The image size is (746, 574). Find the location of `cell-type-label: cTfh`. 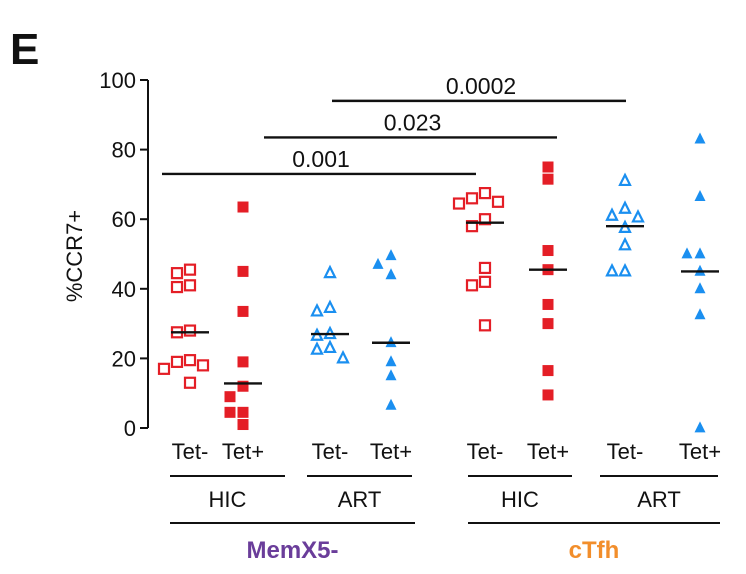

cell-type-label: cTfh is located at coordinates (594, 550).